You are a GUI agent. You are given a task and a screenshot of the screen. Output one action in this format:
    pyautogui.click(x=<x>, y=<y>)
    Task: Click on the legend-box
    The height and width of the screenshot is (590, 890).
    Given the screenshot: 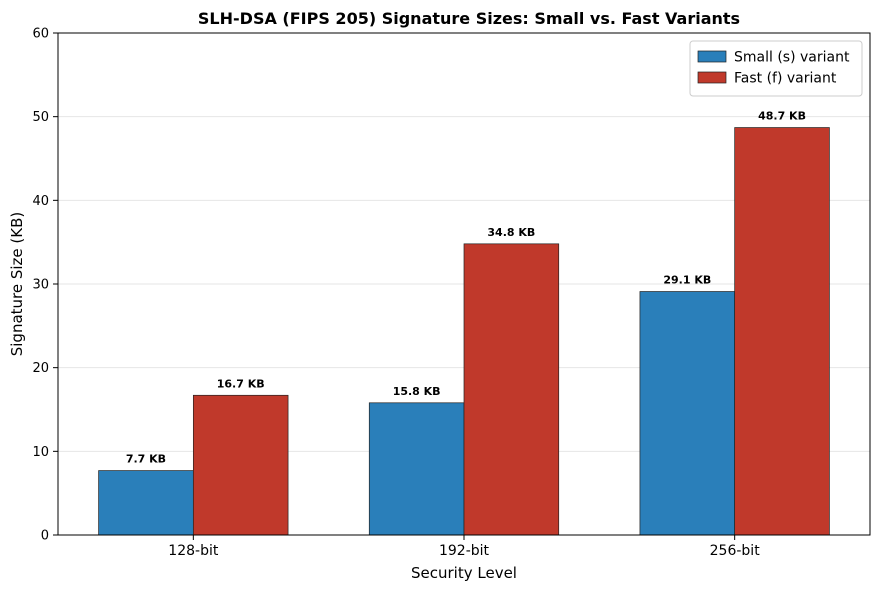 What is the action you would take?
    pyautogui.click(x=776, y=68)
    